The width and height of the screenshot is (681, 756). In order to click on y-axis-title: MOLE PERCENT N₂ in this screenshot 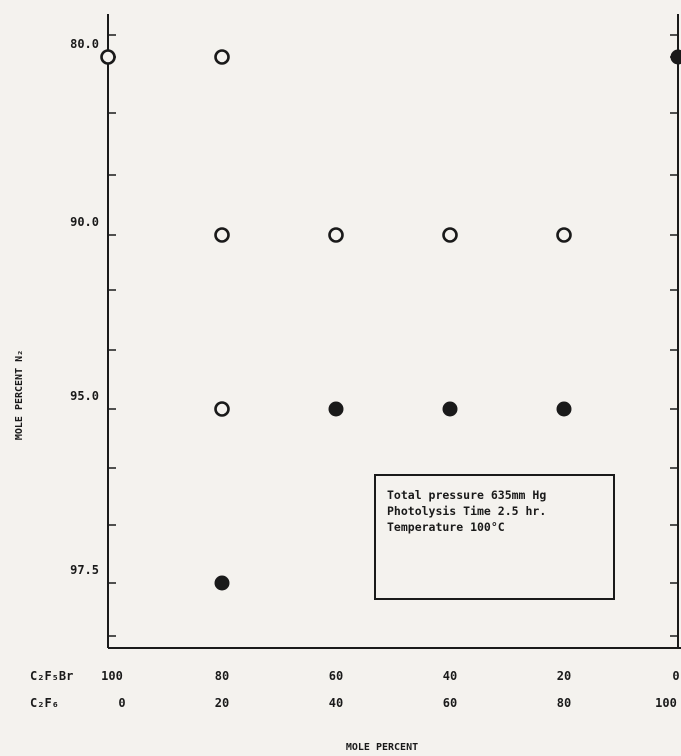, I will do `click(19, 395)`.